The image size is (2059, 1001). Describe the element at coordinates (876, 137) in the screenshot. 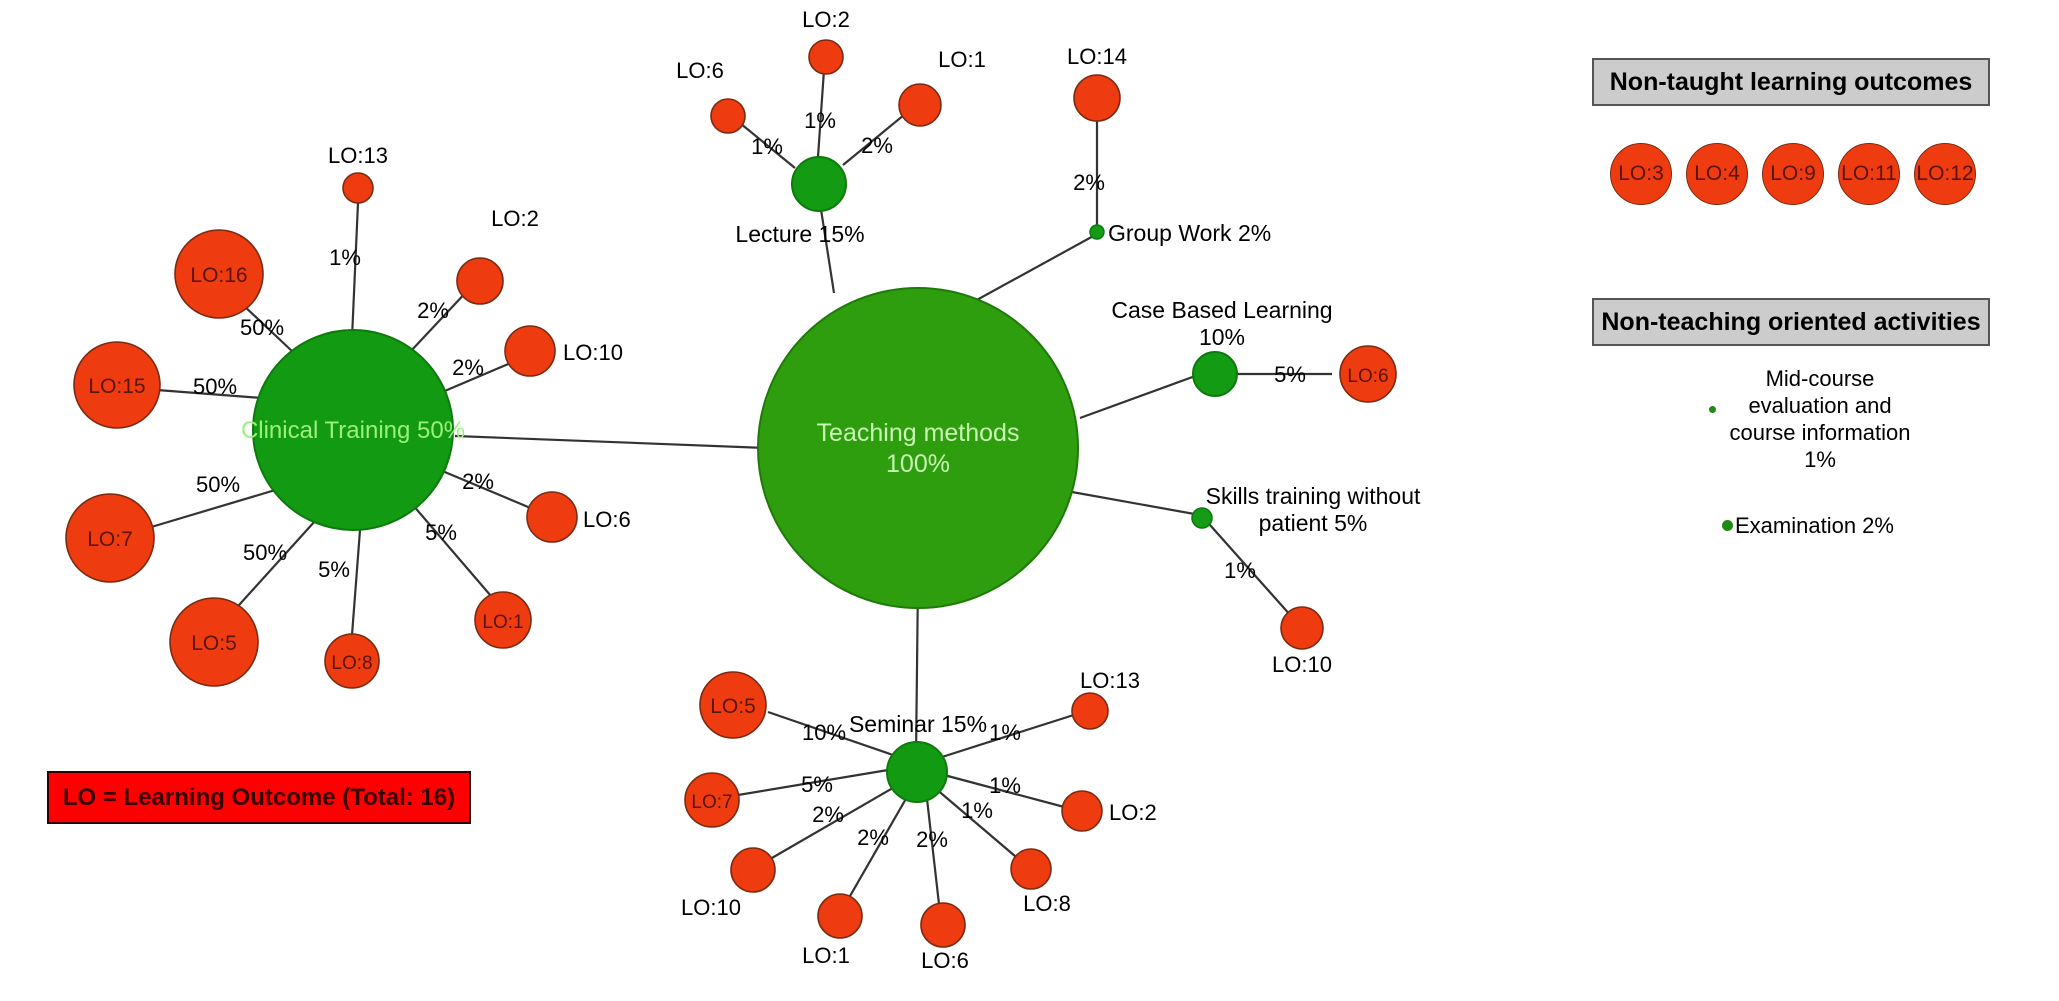

I see `edge-lec-lo1` at that location.